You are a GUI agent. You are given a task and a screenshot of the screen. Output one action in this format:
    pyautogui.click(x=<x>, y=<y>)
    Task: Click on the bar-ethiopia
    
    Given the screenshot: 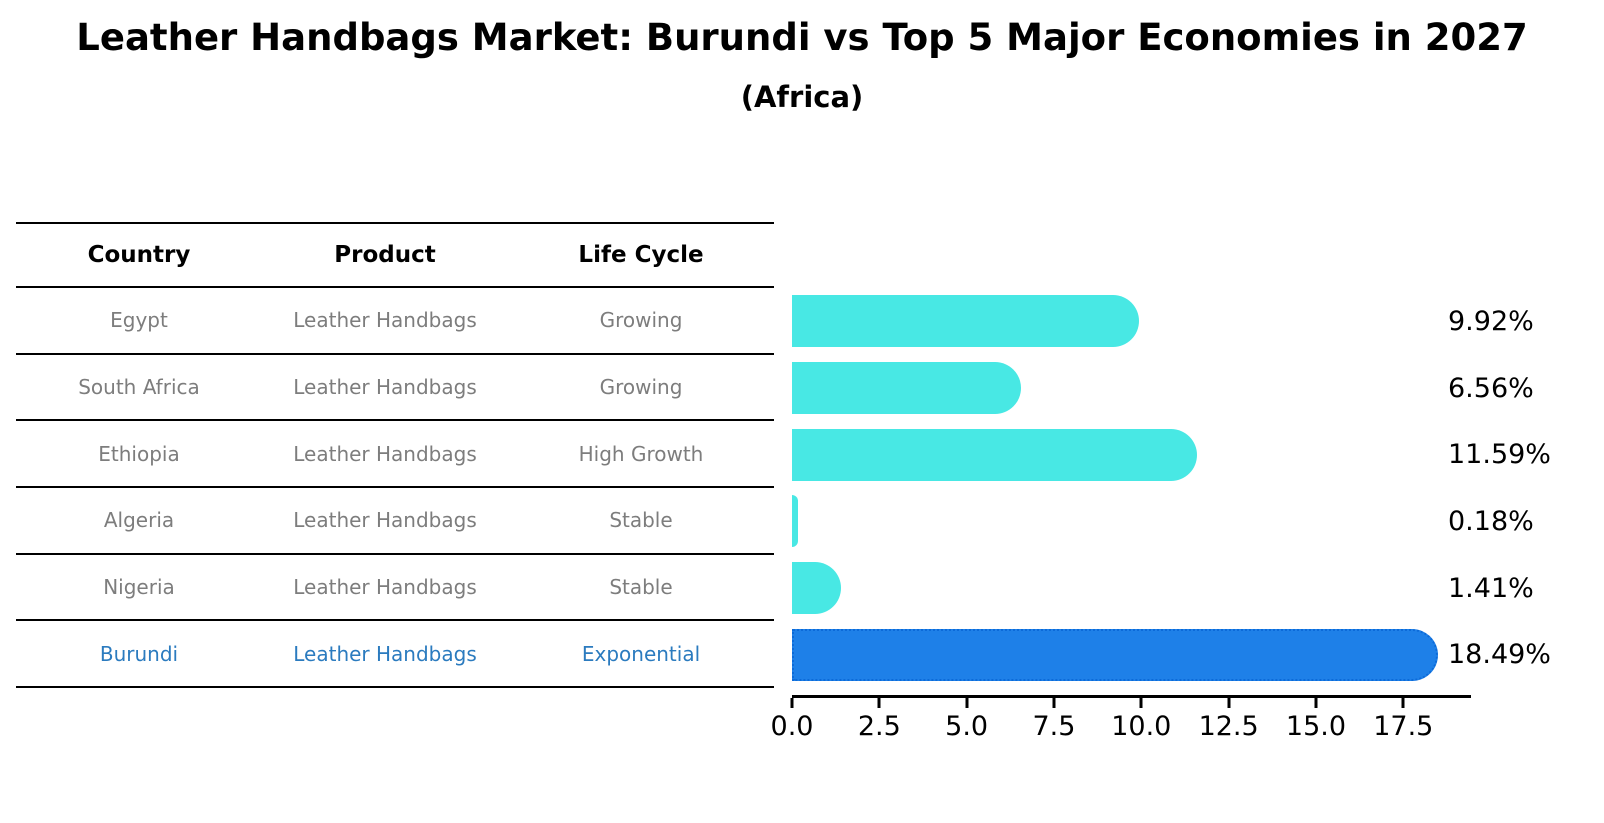 What is the action you would take?
    pyautogui.click(x=994, y=454)
    